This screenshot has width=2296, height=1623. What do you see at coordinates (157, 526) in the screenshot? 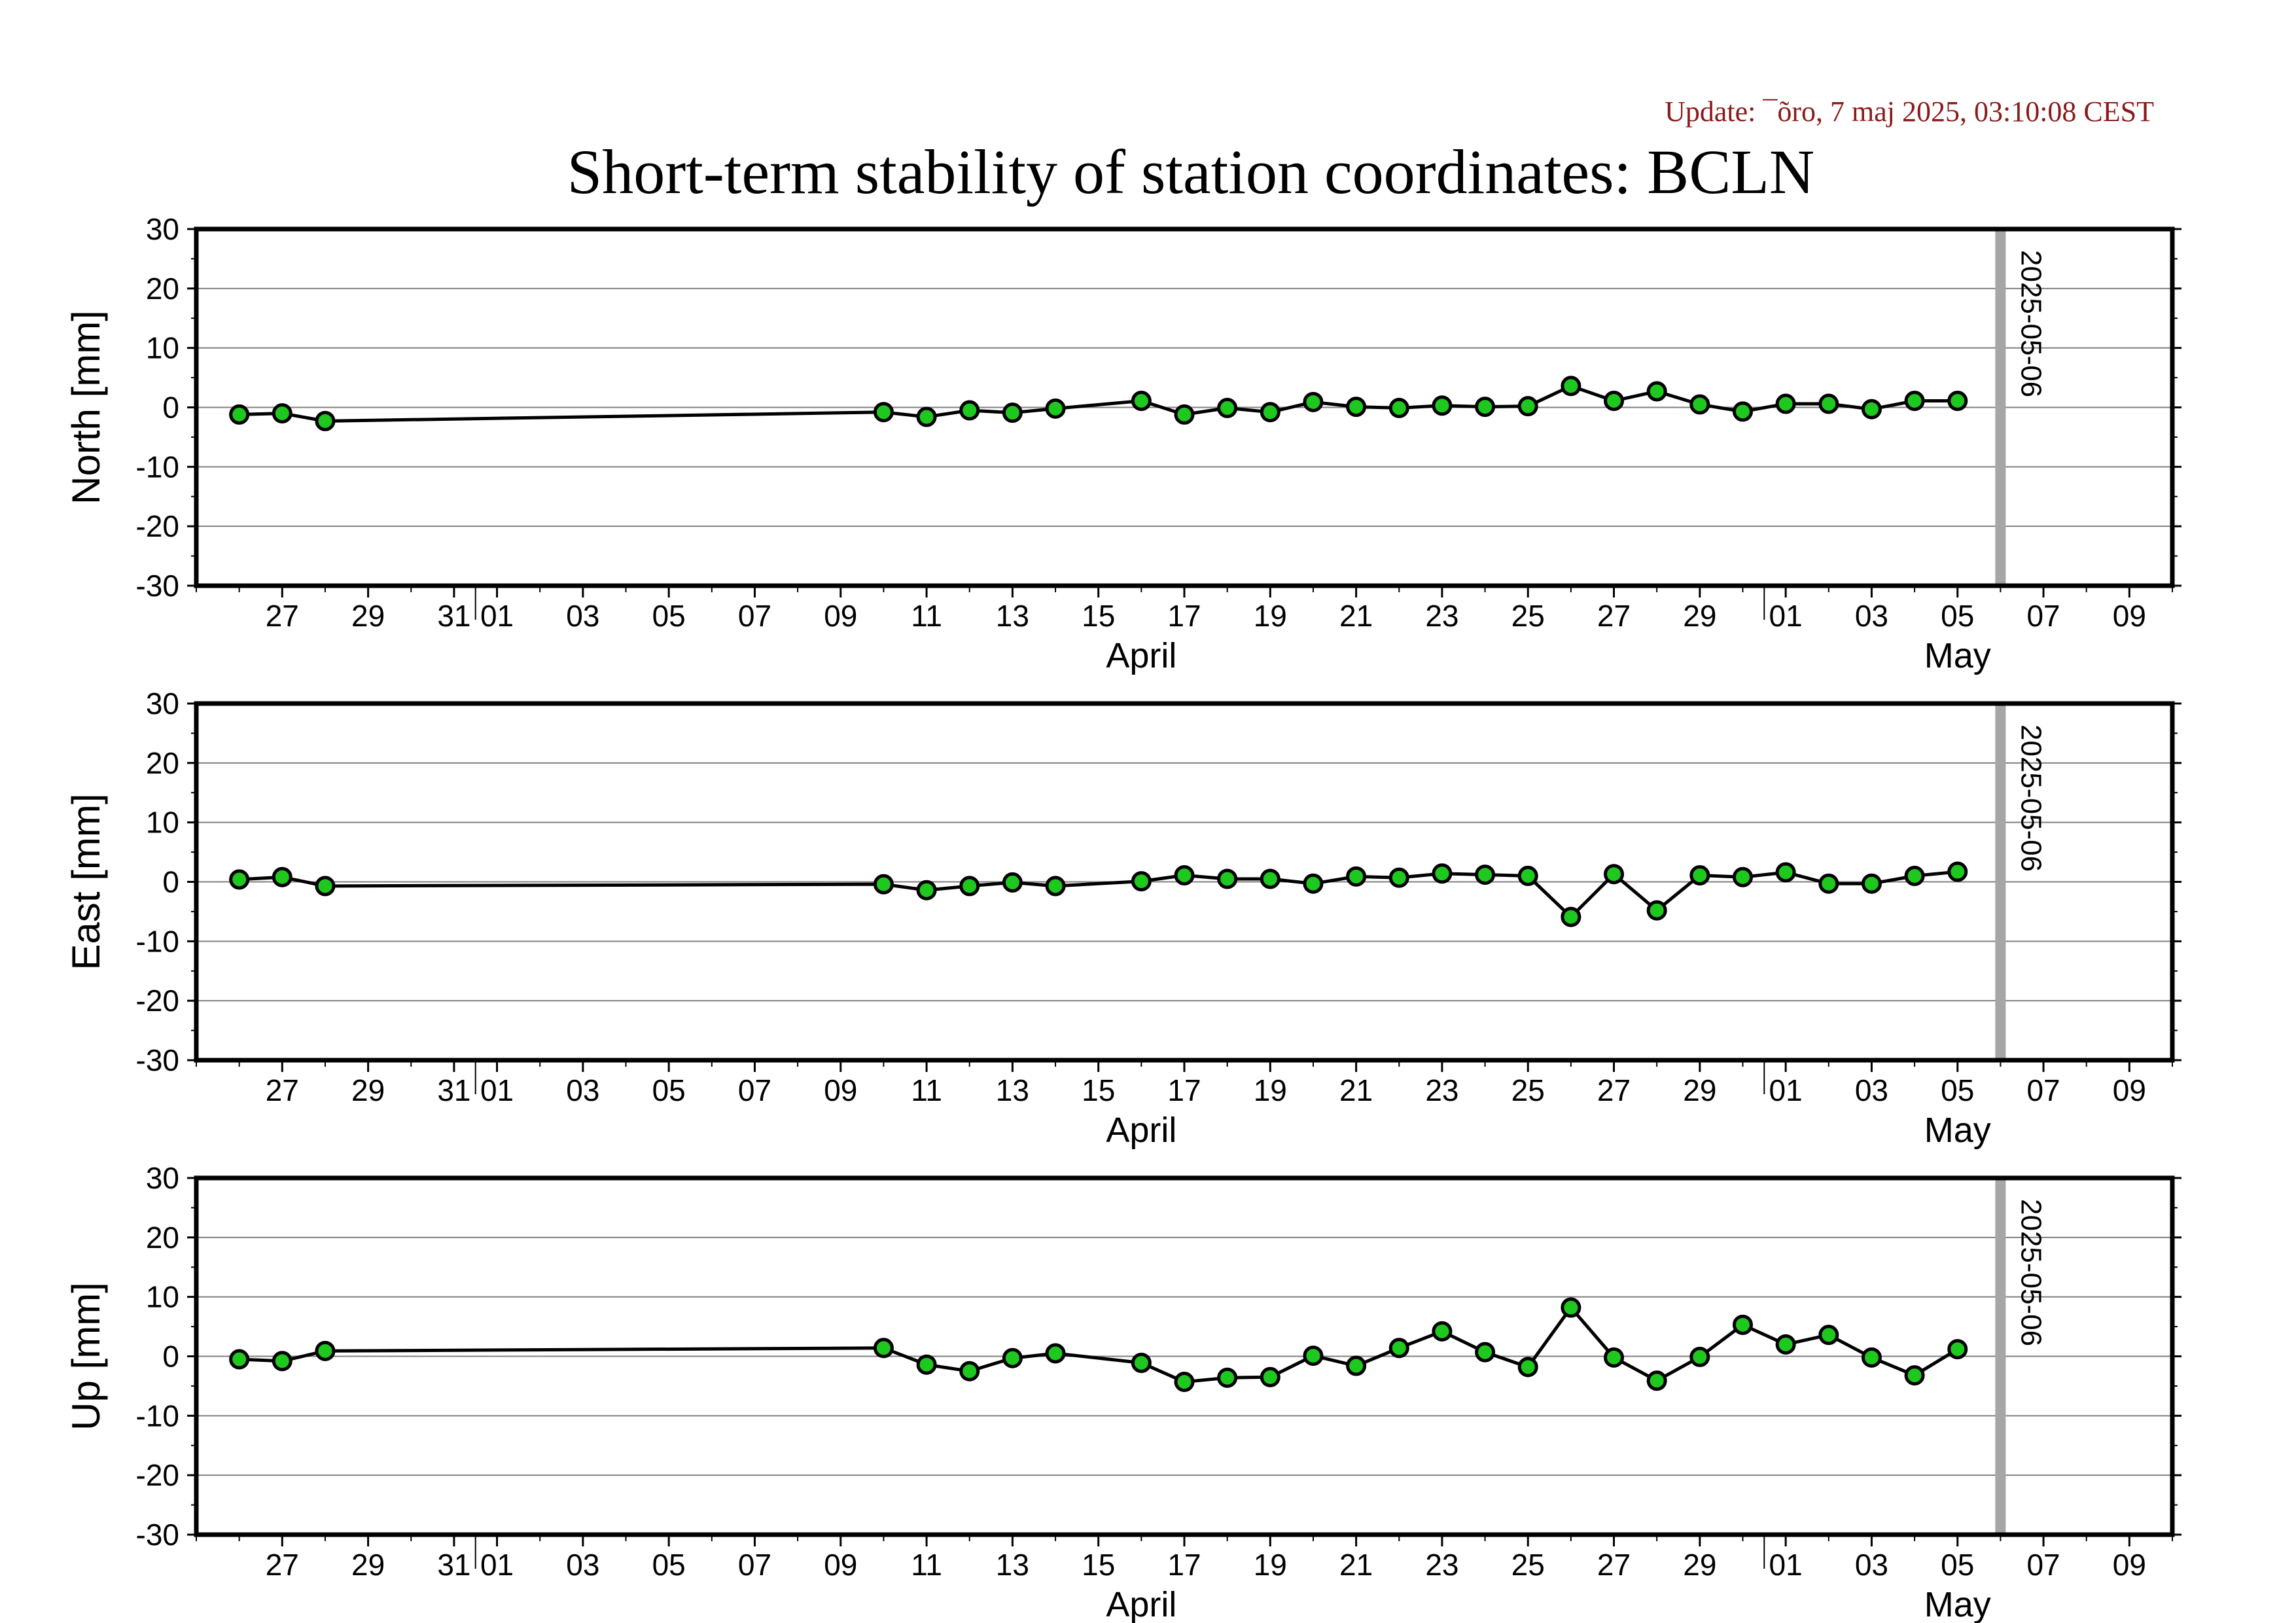
I see `y-tick-label: -20` at bounding box center [157, 526].